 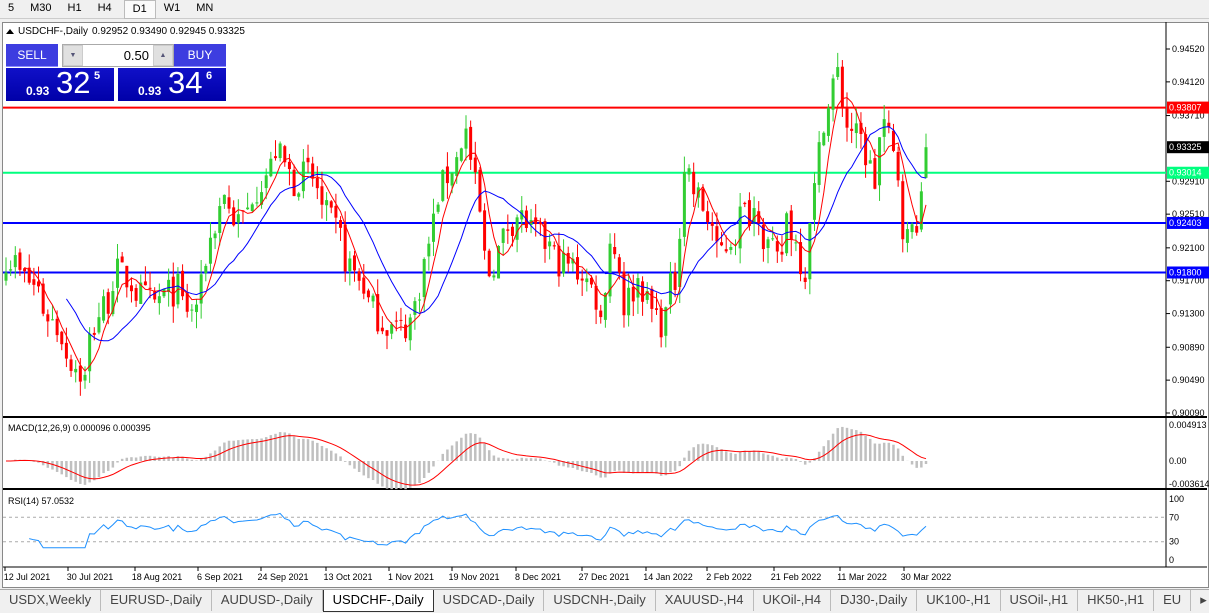 I want to click on tab-ukoil-h4: UKOil-,H4, so click(x=793, y=600).